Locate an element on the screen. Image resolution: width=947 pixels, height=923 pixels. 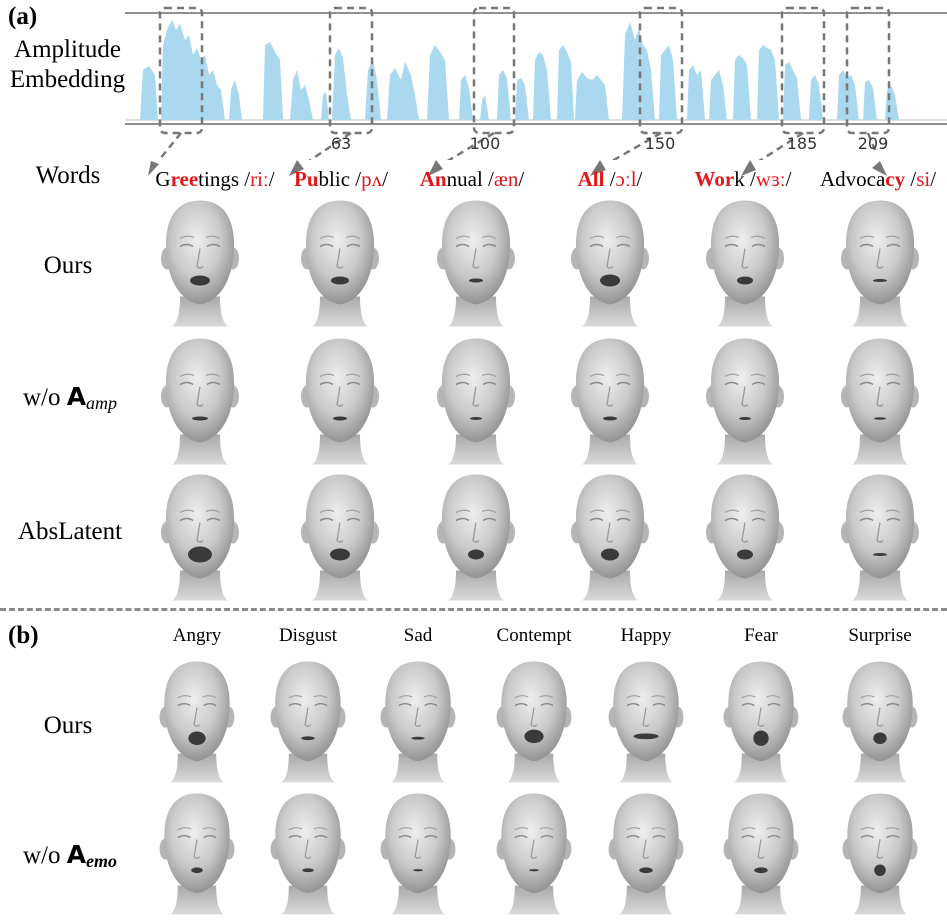
wo-prefix: w/o is located at coordinates (44, 397).